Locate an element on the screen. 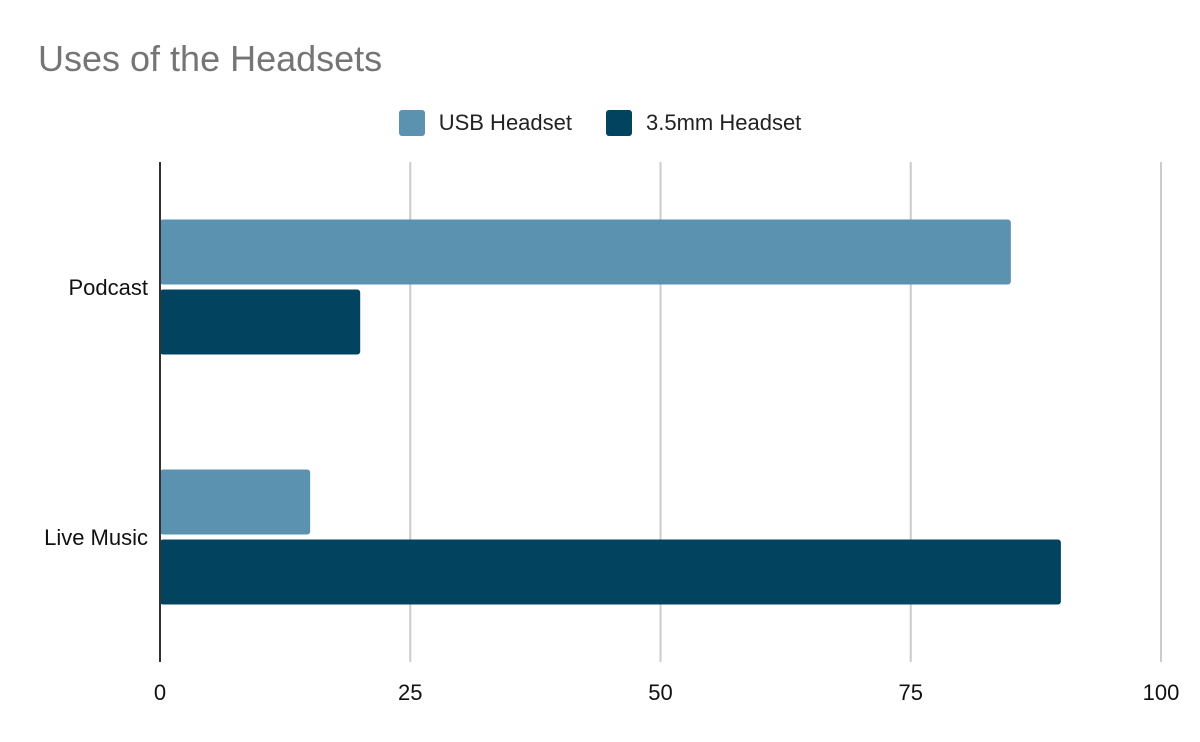 The height and width of the screenshot is (742, 1200). bar-podcast-3-5mm-headset is located at coordinates (260, 322).